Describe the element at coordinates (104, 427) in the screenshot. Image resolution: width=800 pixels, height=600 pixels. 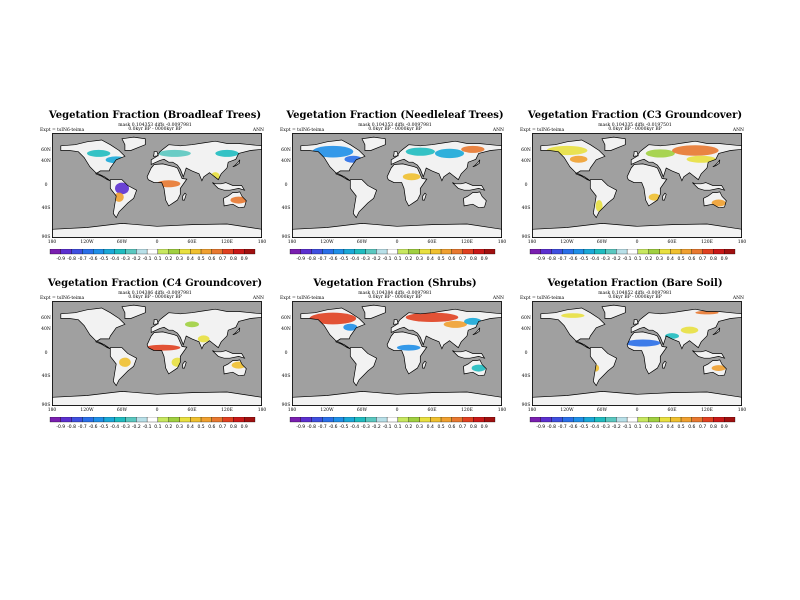
I see `colorbar-label: -0.5` at that location.